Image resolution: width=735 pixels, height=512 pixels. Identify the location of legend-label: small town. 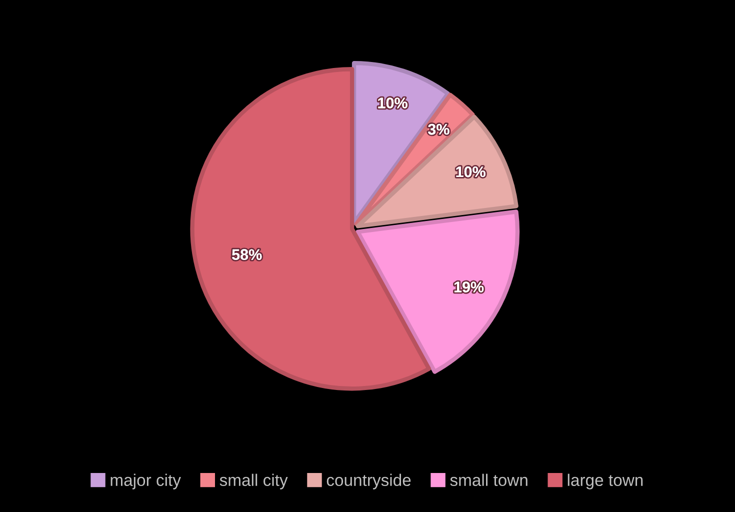
(489, 480).